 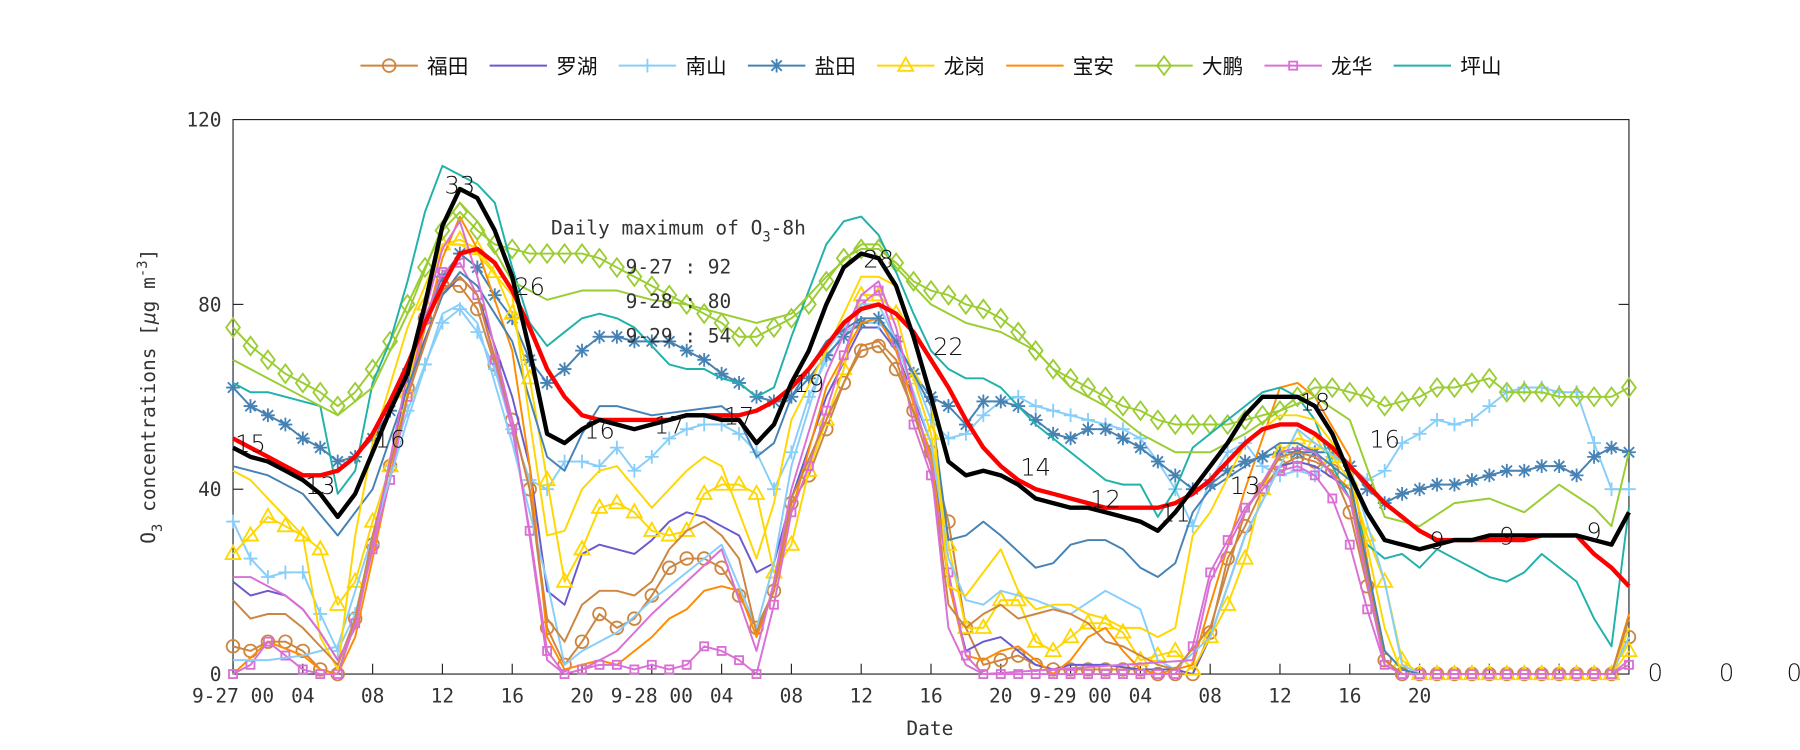 I want to click on legend-item-龙华: 龙华, so click(x=1318, y=67).